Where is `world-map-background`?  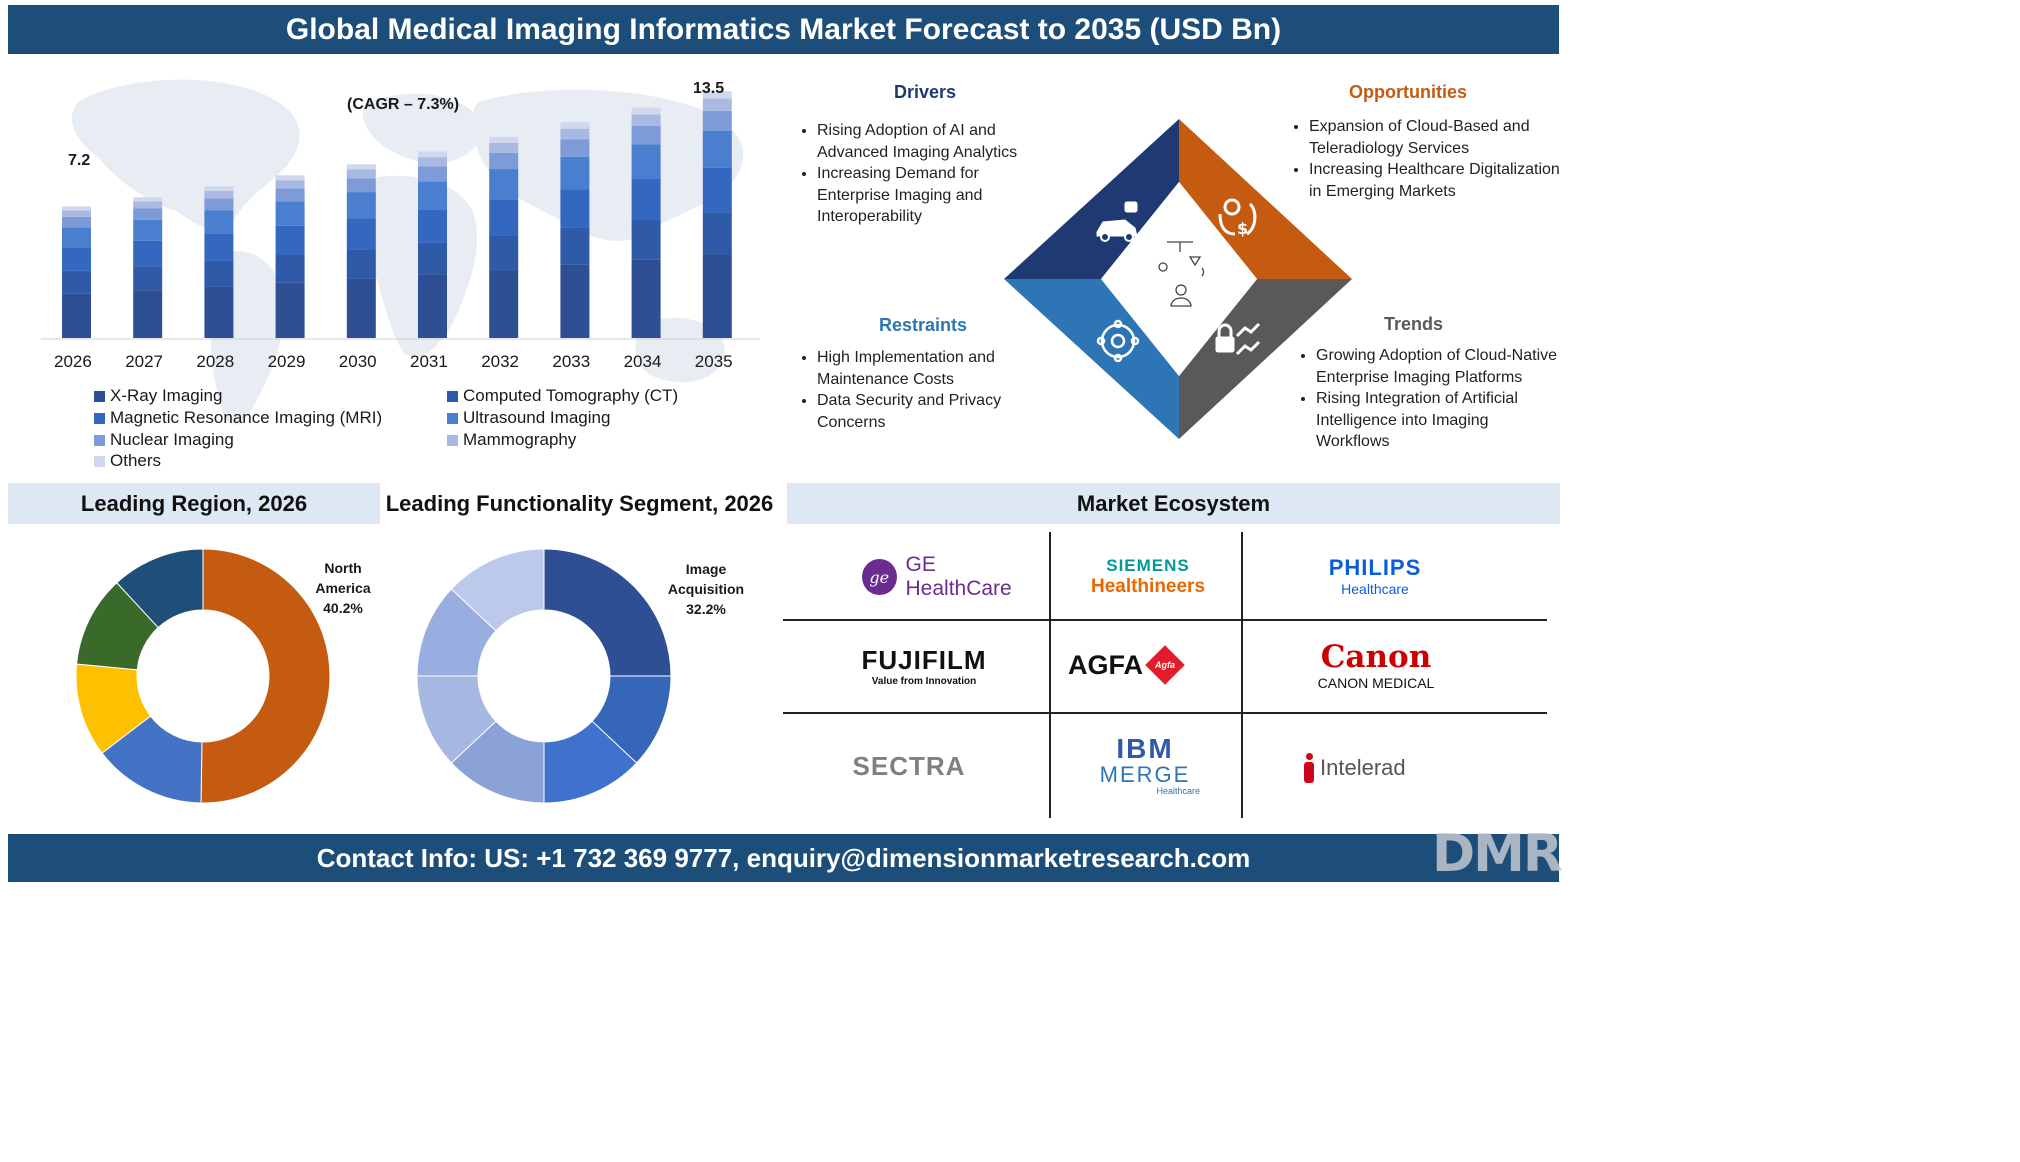 world-map-background is located at coordinates (407, 252).